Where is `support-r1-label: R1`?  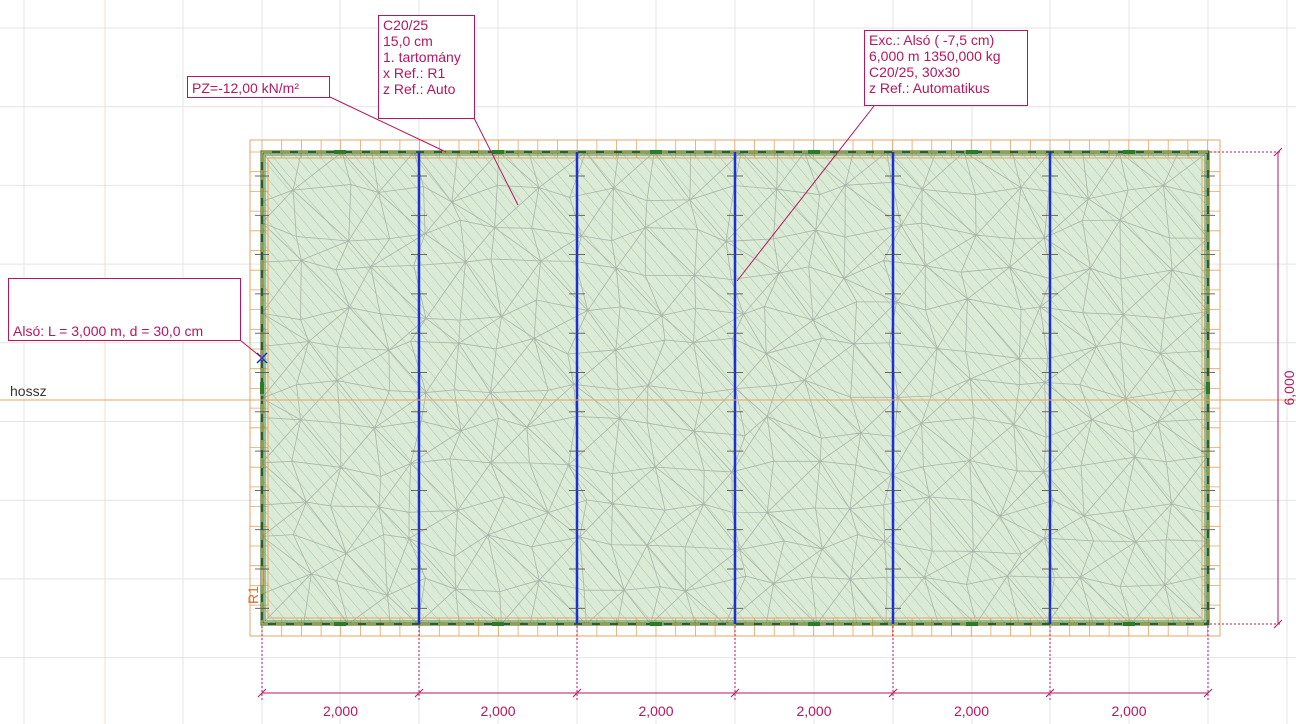
support-r1-label: R1 is located at coordinates (253, 595).